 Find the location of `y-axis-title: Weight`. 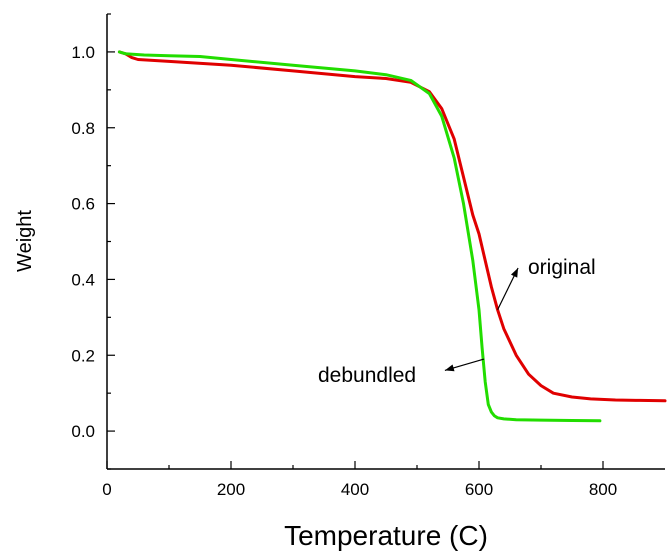

y-axis-title: Weight is located at coordinates (25, 241).